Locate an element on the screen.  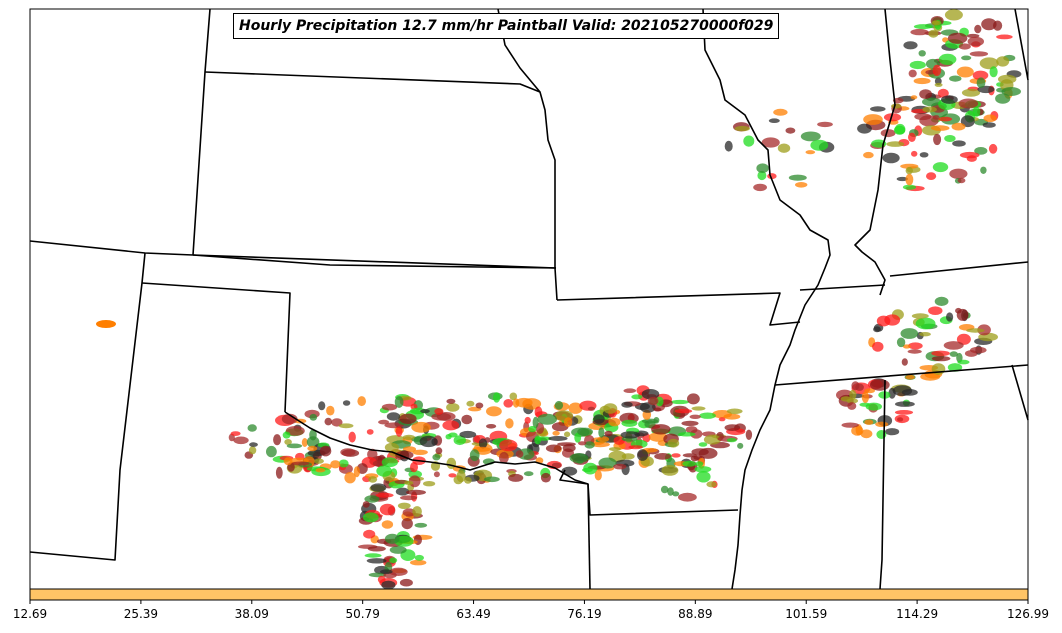
border-ks-ok is located at coordinates (374, 261).